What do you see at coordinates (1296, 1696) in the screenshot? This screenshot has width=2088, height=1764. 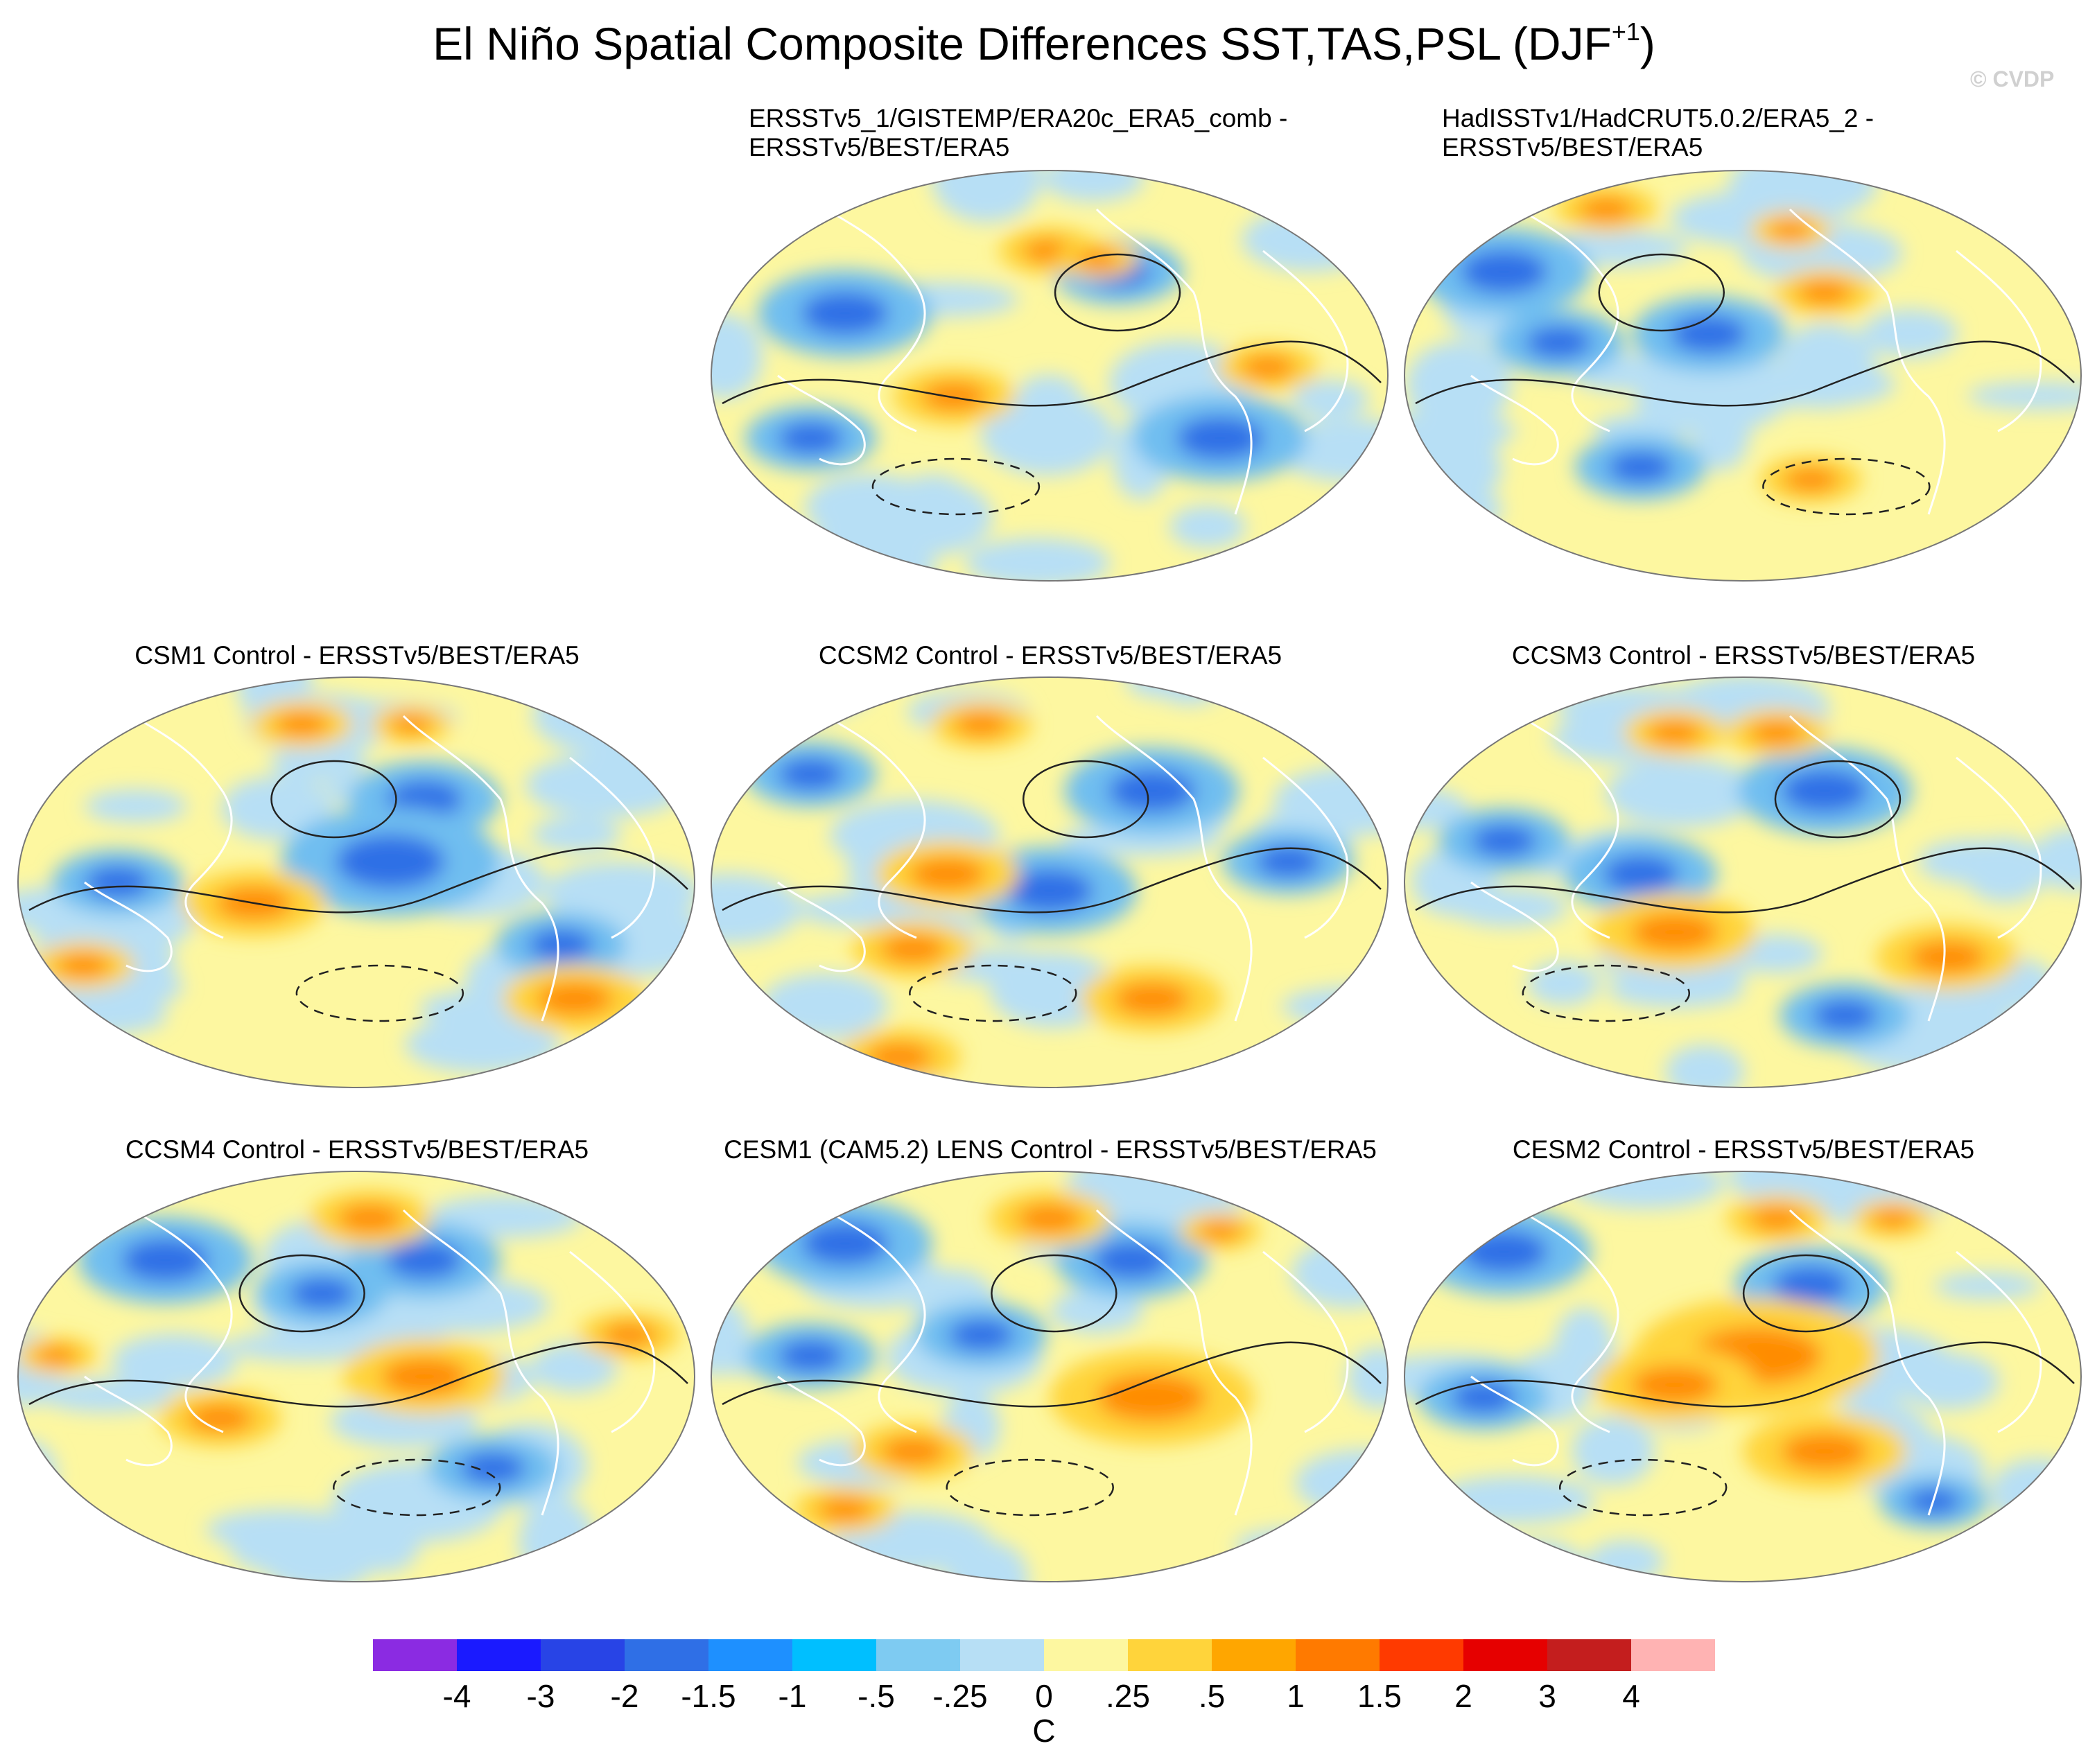 I see `colorbar-tick-label: 1` at bounding box center [1296, 1696].